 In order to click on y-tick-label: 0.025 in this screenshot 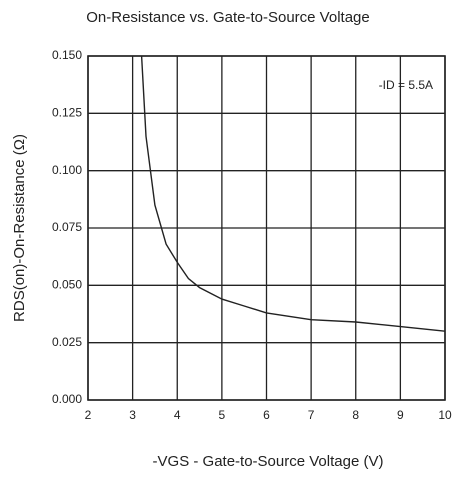, I will do `click(67, 342)`.